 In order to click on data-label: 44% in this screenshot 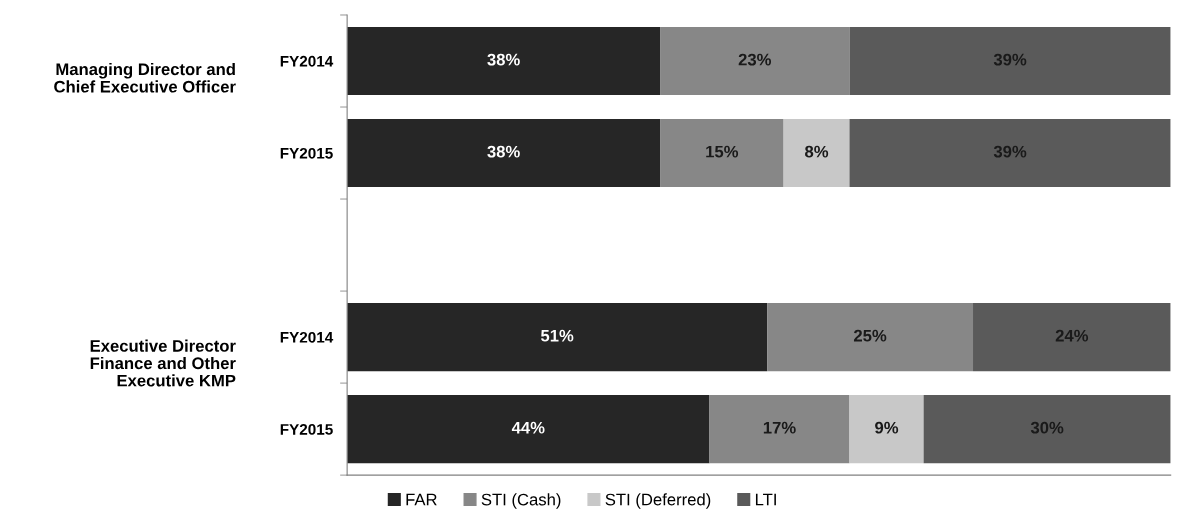, I will do `click(528, 427)`.